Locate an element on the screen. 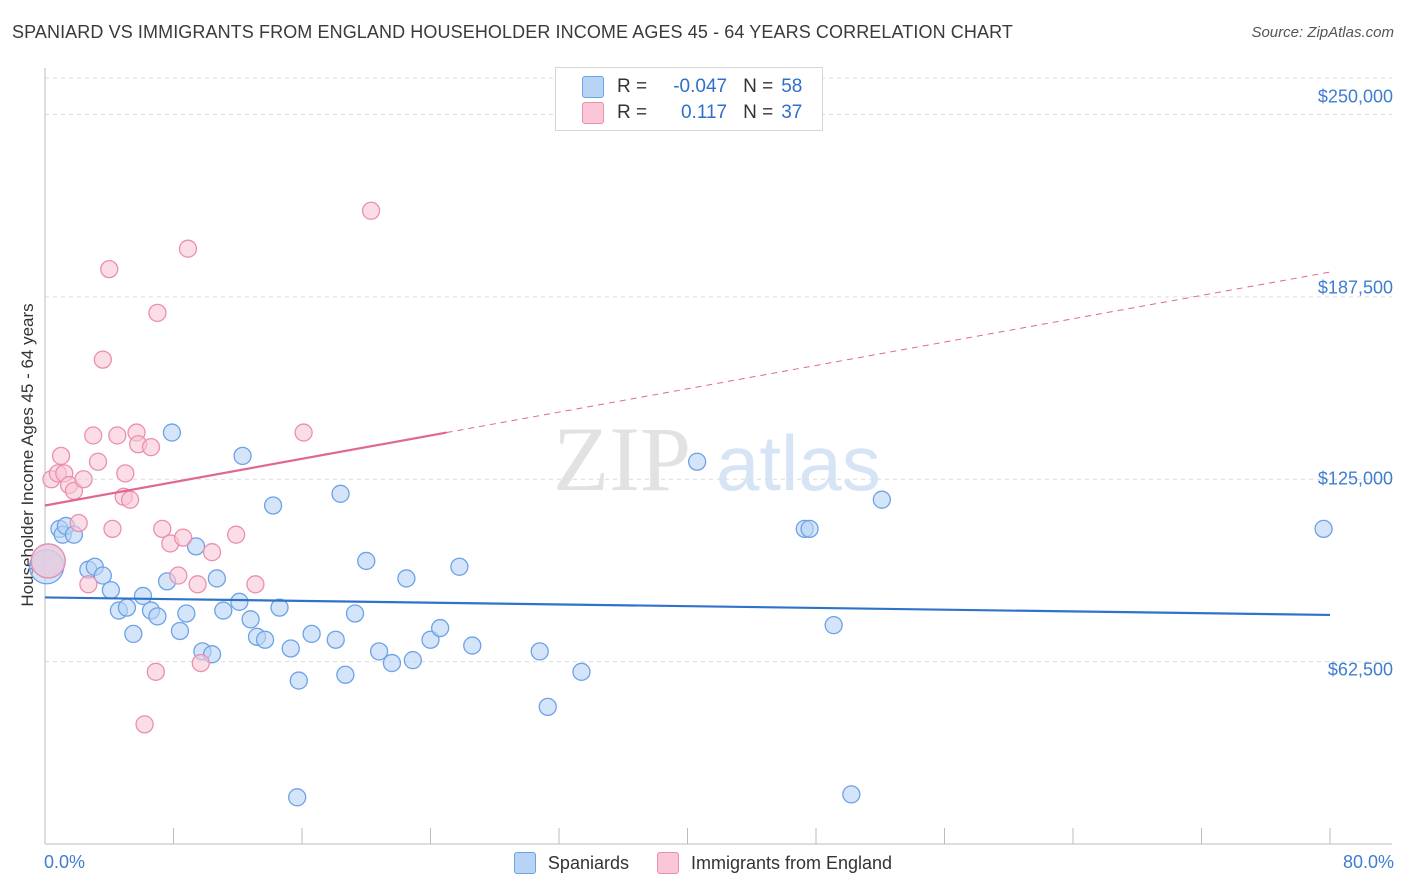  legend-label: Spaniards is located at coordinates (588, 862).